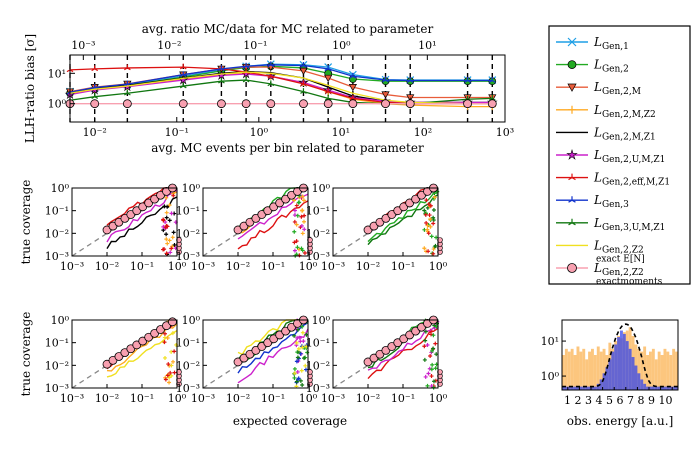 This screenshot has height=450, width=700. What do you see at coordinates (385, 354) in the screenshot?
I see `coverage-frame` at bounding box center [385, 354].